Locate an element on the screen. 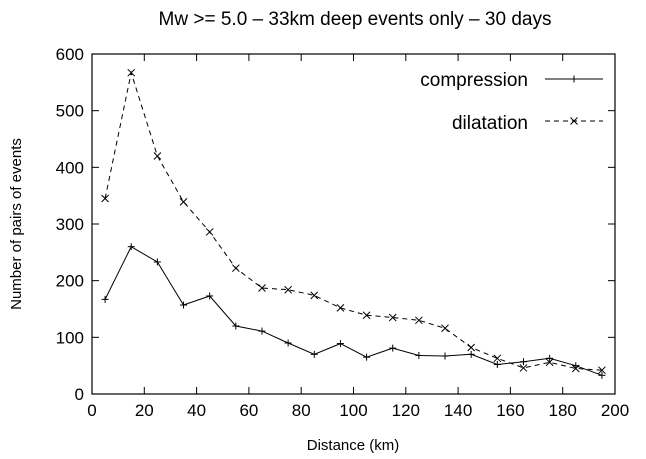  legend-label-compression: compression is located at coordinates (474, 80).